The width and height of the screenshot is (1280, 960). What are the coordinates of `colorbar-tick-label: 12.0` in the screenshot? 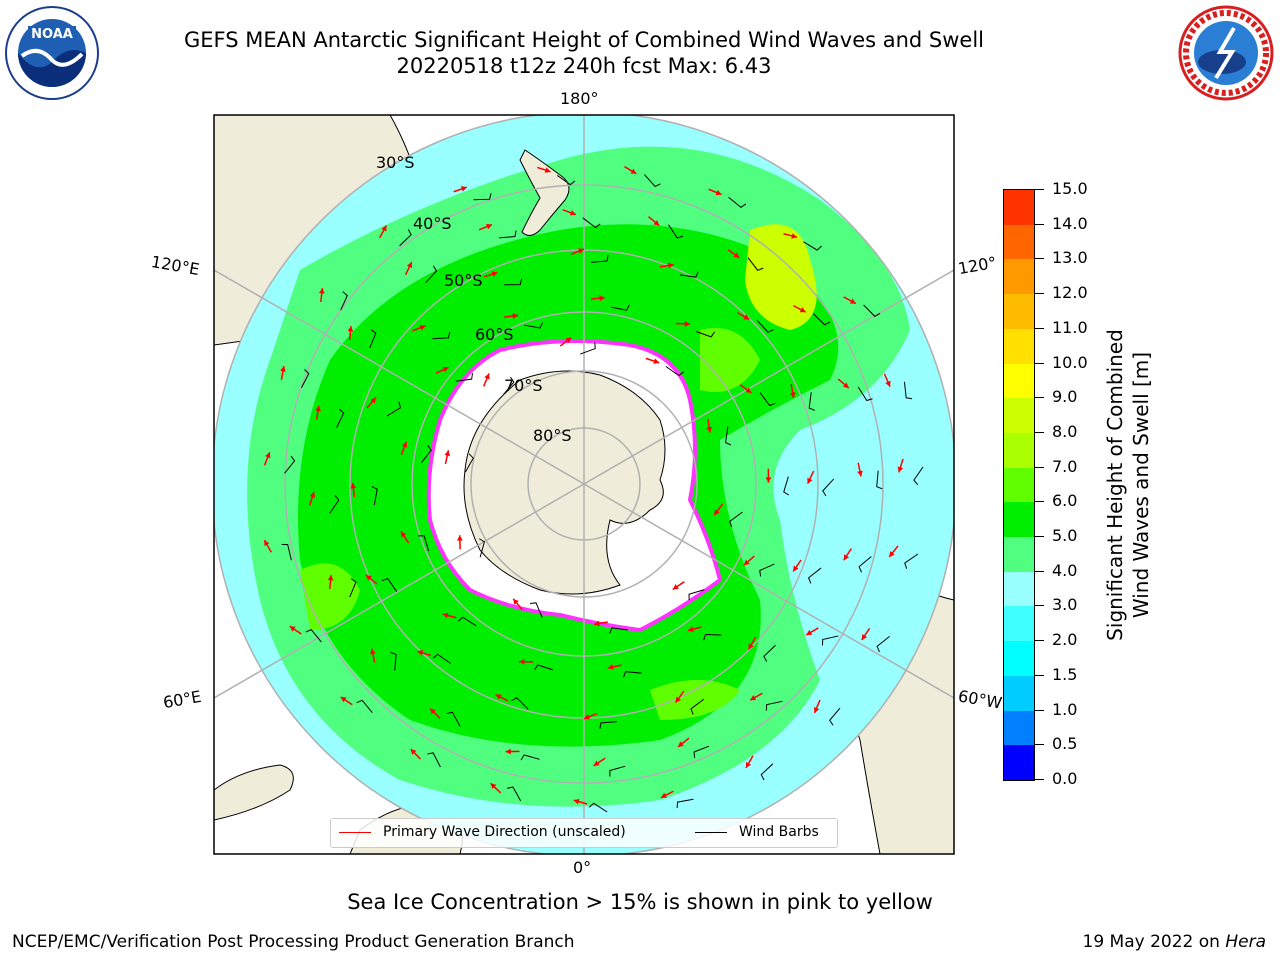 It's located at (1070, 293).